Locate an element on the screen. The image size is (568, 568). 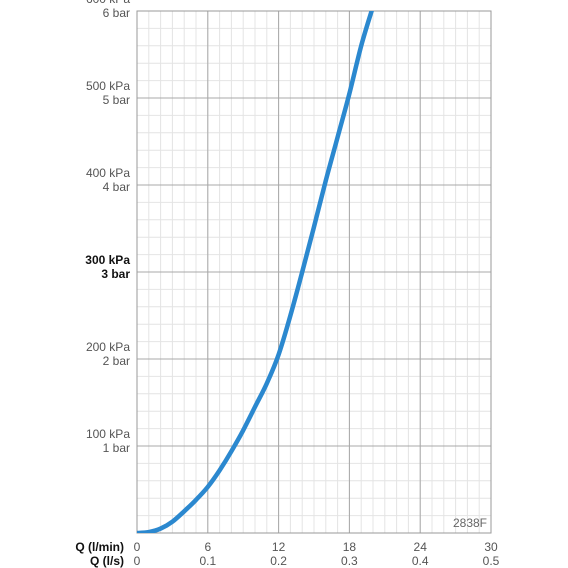
x-tick-label-ls: 0.3 is located at coordinates (349, 561).